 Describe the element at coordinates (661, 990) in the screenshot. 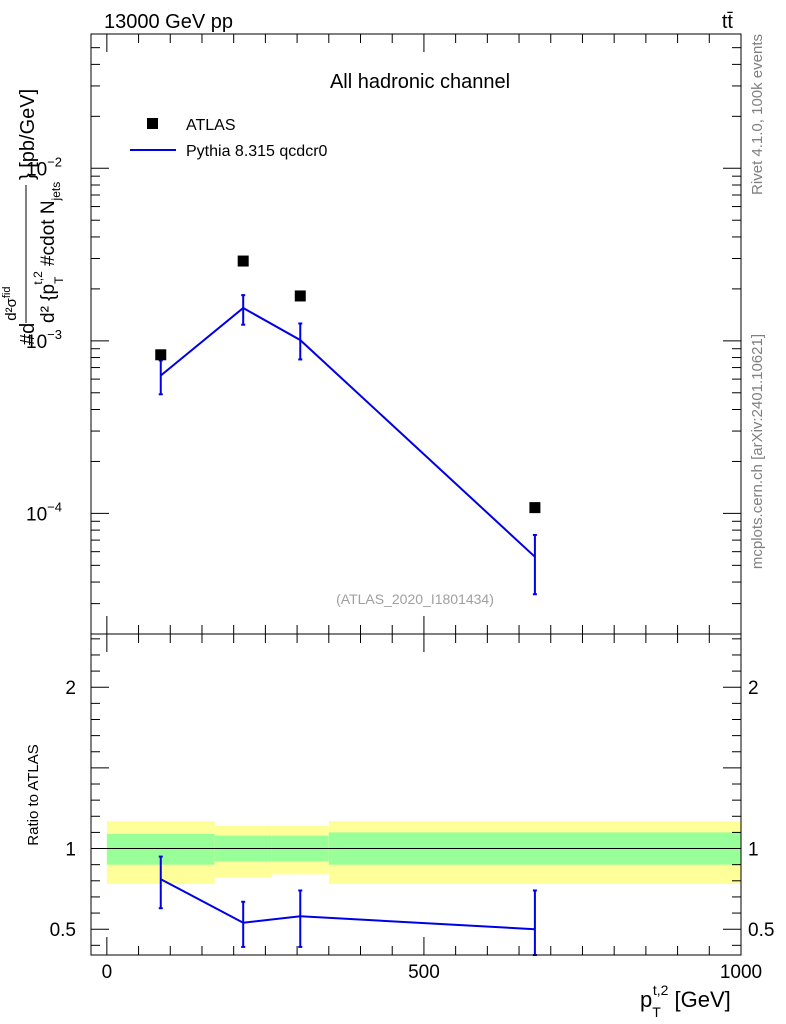

I see `xlabel-sup: t,2` at that location.